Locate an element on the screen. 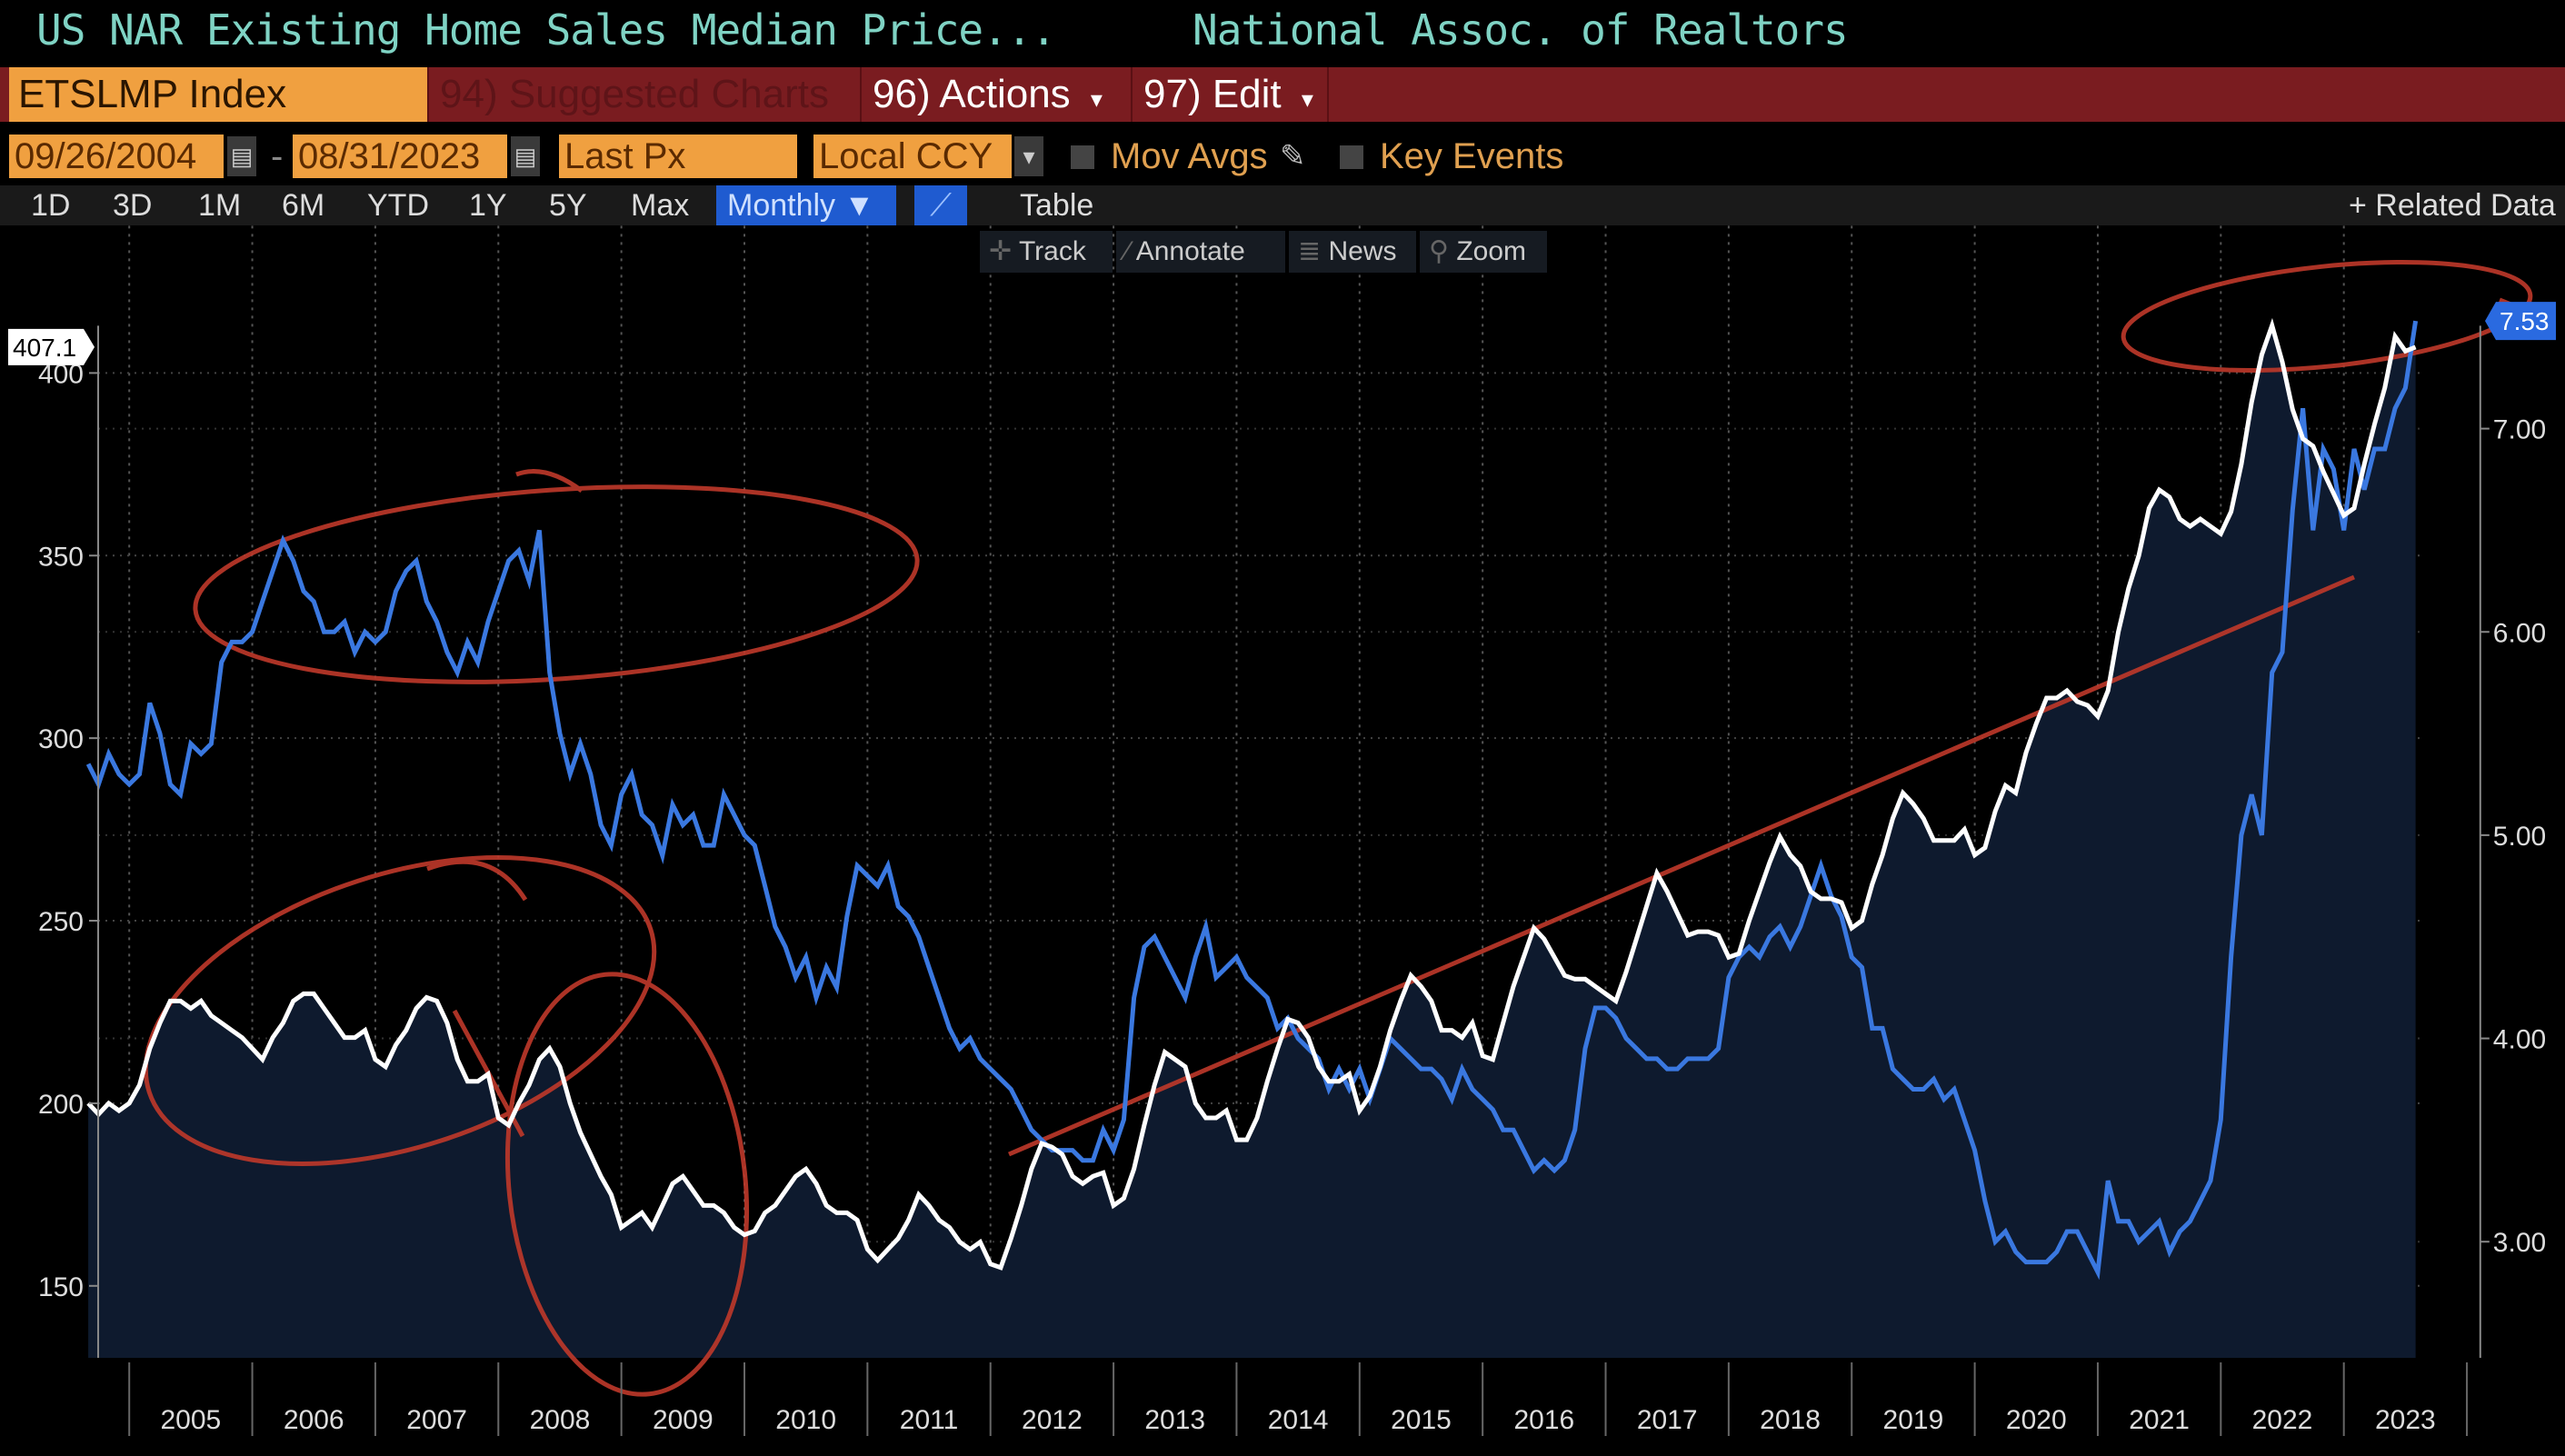 Image resolution: width=2565 pixels, height=1456 pixels. annotate-tool: ⁄ Annotate is located at coordinates (1200, 252).